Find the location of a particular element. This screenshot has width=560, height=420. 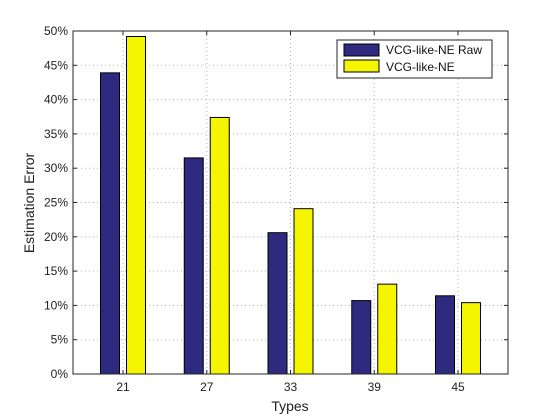

y-tick-label: 35% is located at coordinates (56, 134).